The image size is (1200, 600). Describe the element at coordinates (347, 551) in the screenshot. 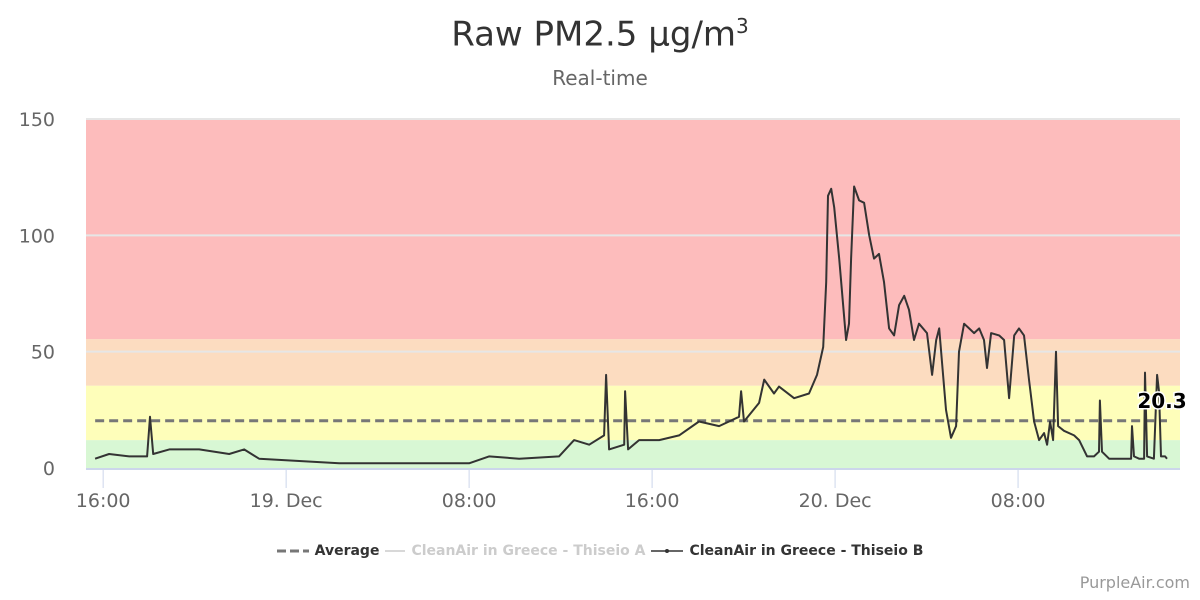

I see `legend-label: Average` at that location.